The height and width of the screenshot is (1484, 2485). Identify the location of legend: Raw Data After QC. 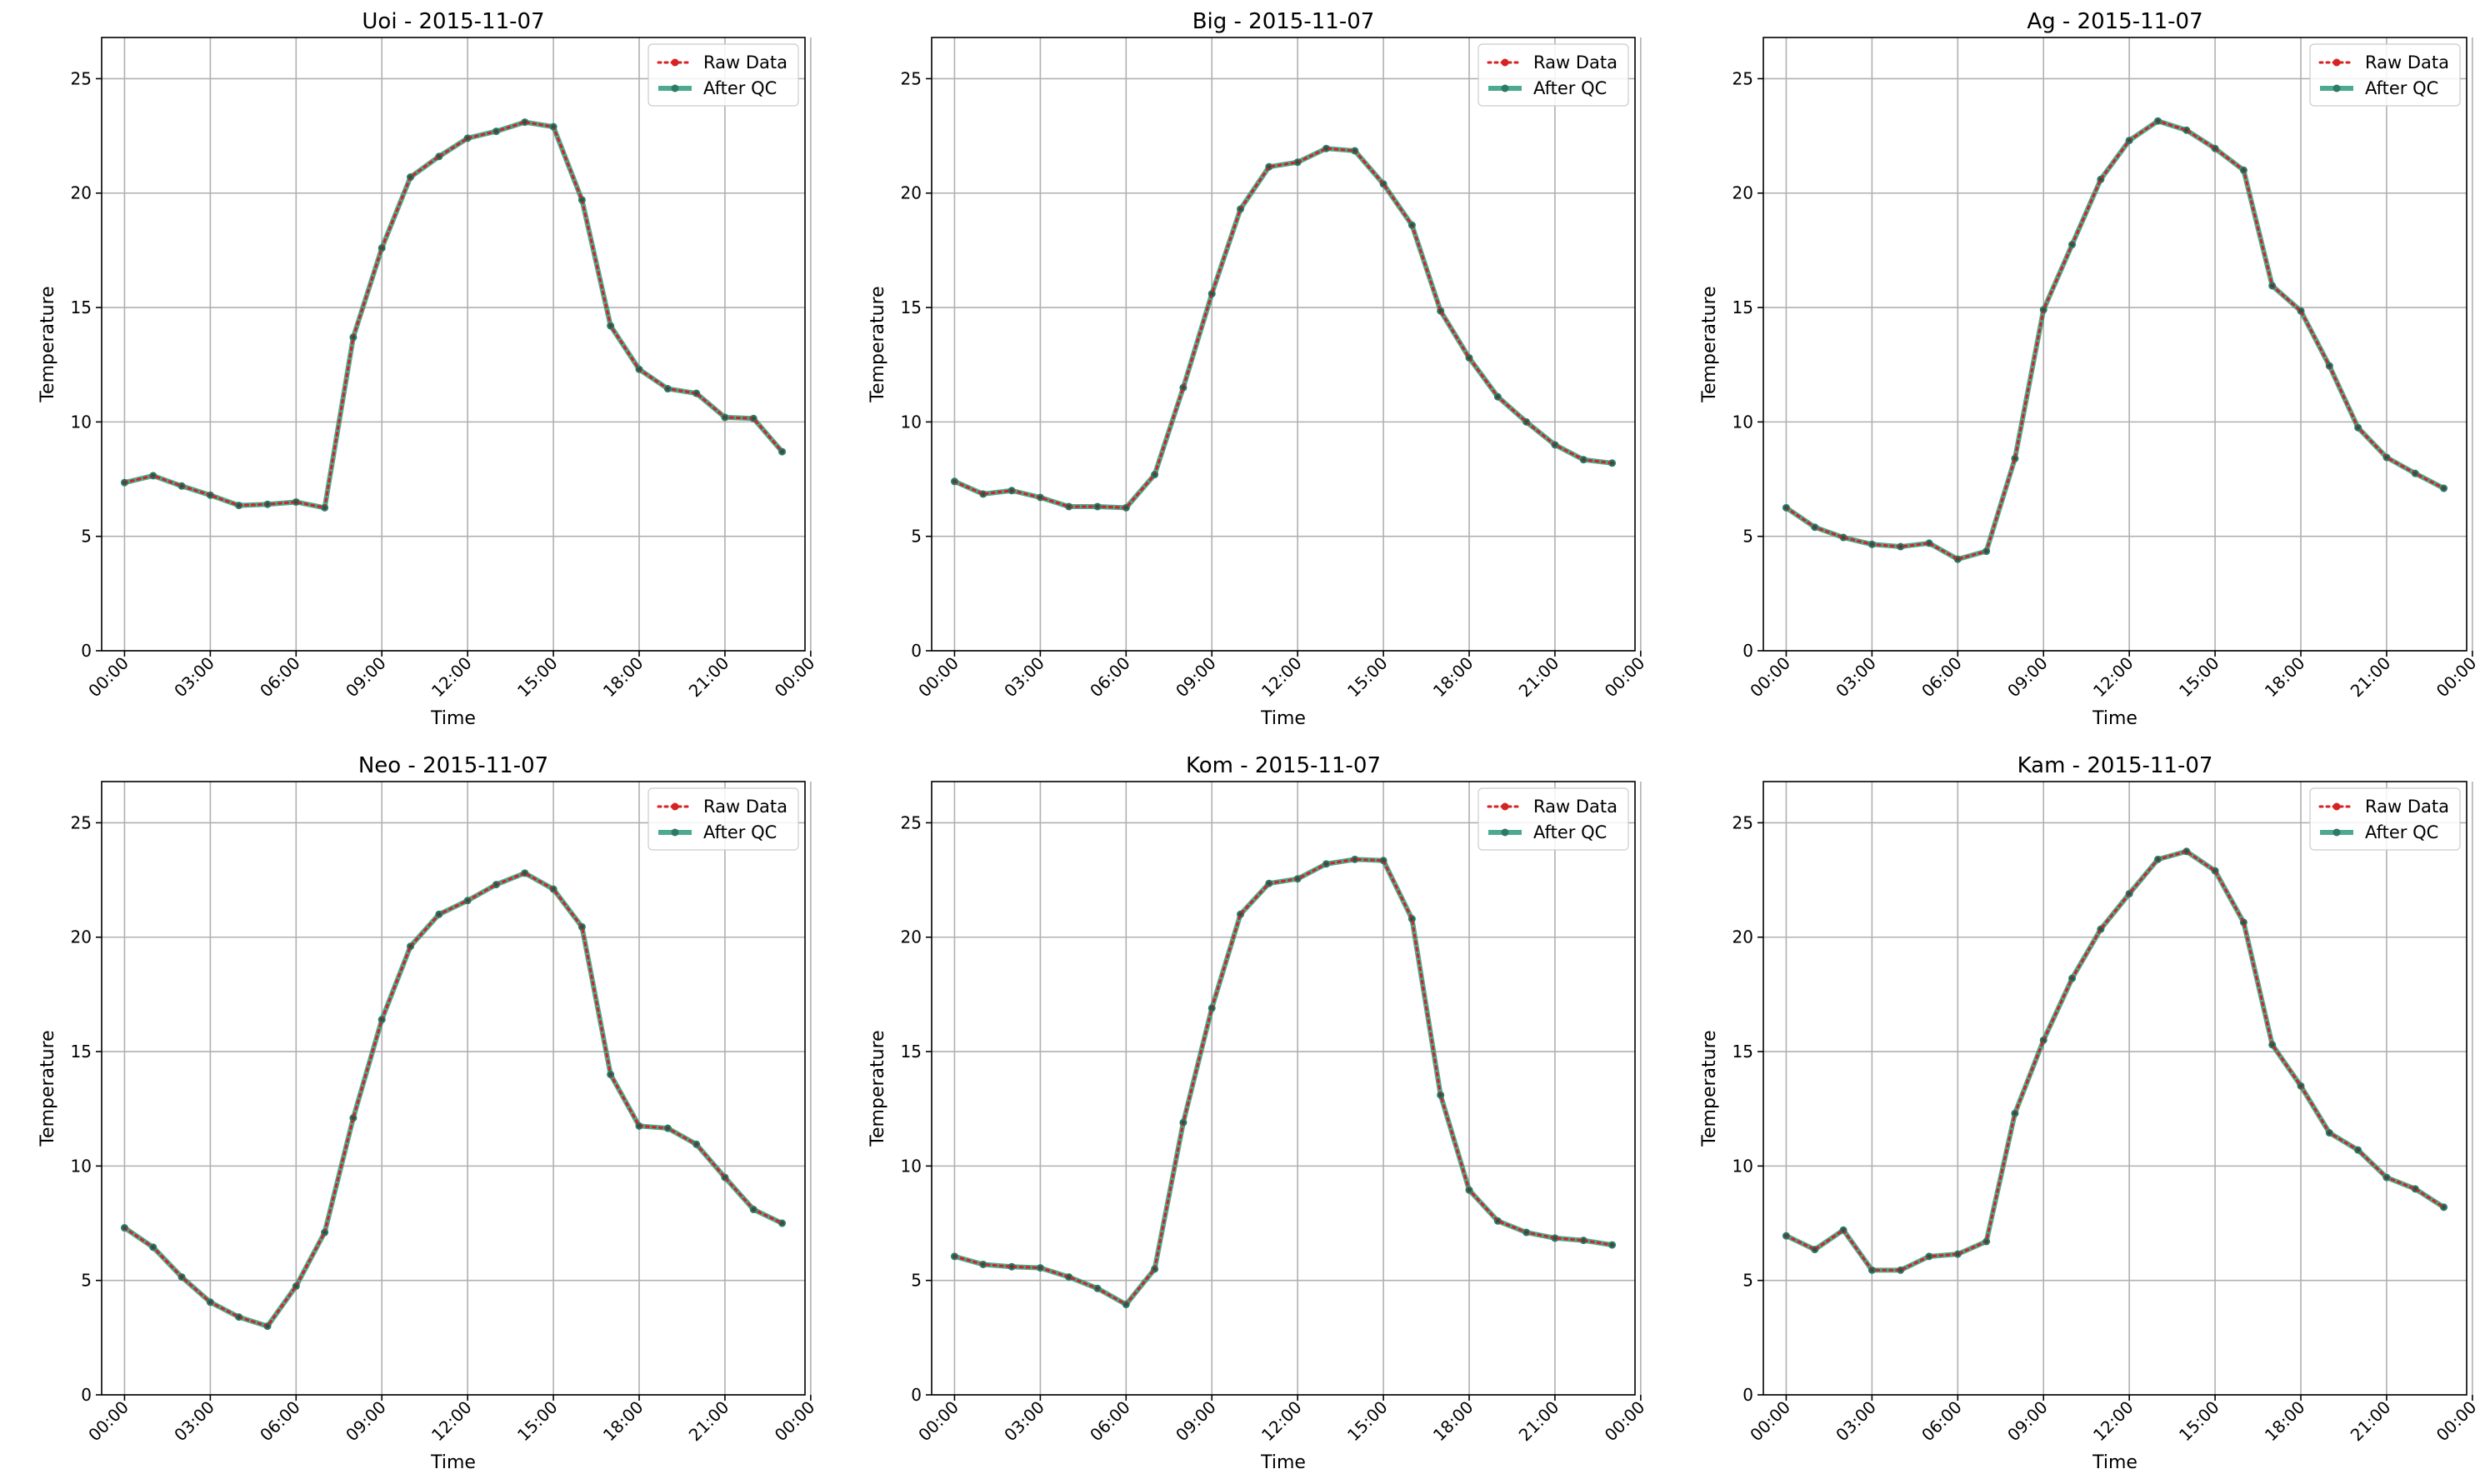
(1553, 819).